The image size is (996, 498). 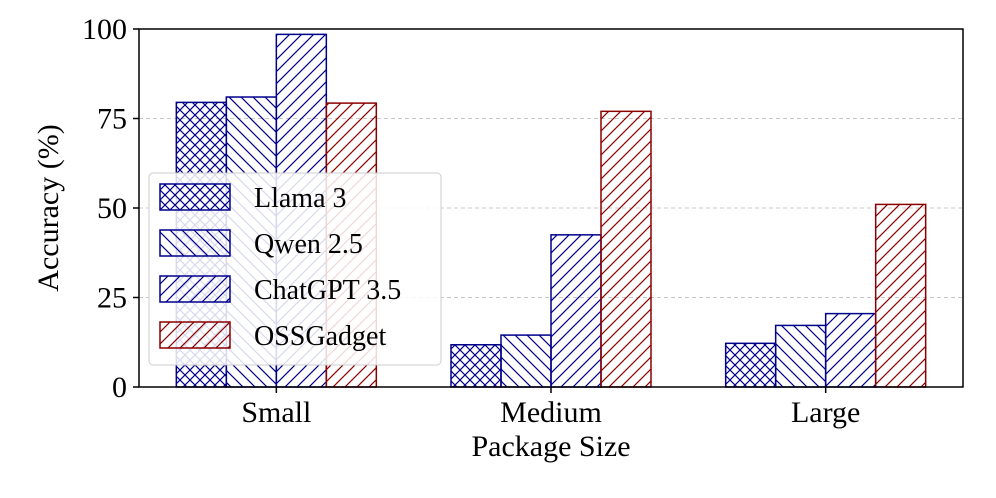 What do you see at coordinates (327, 290) in the screenshot?
I see `legend-label: ChatGPT 3.5` at bounding box center [327, 290].